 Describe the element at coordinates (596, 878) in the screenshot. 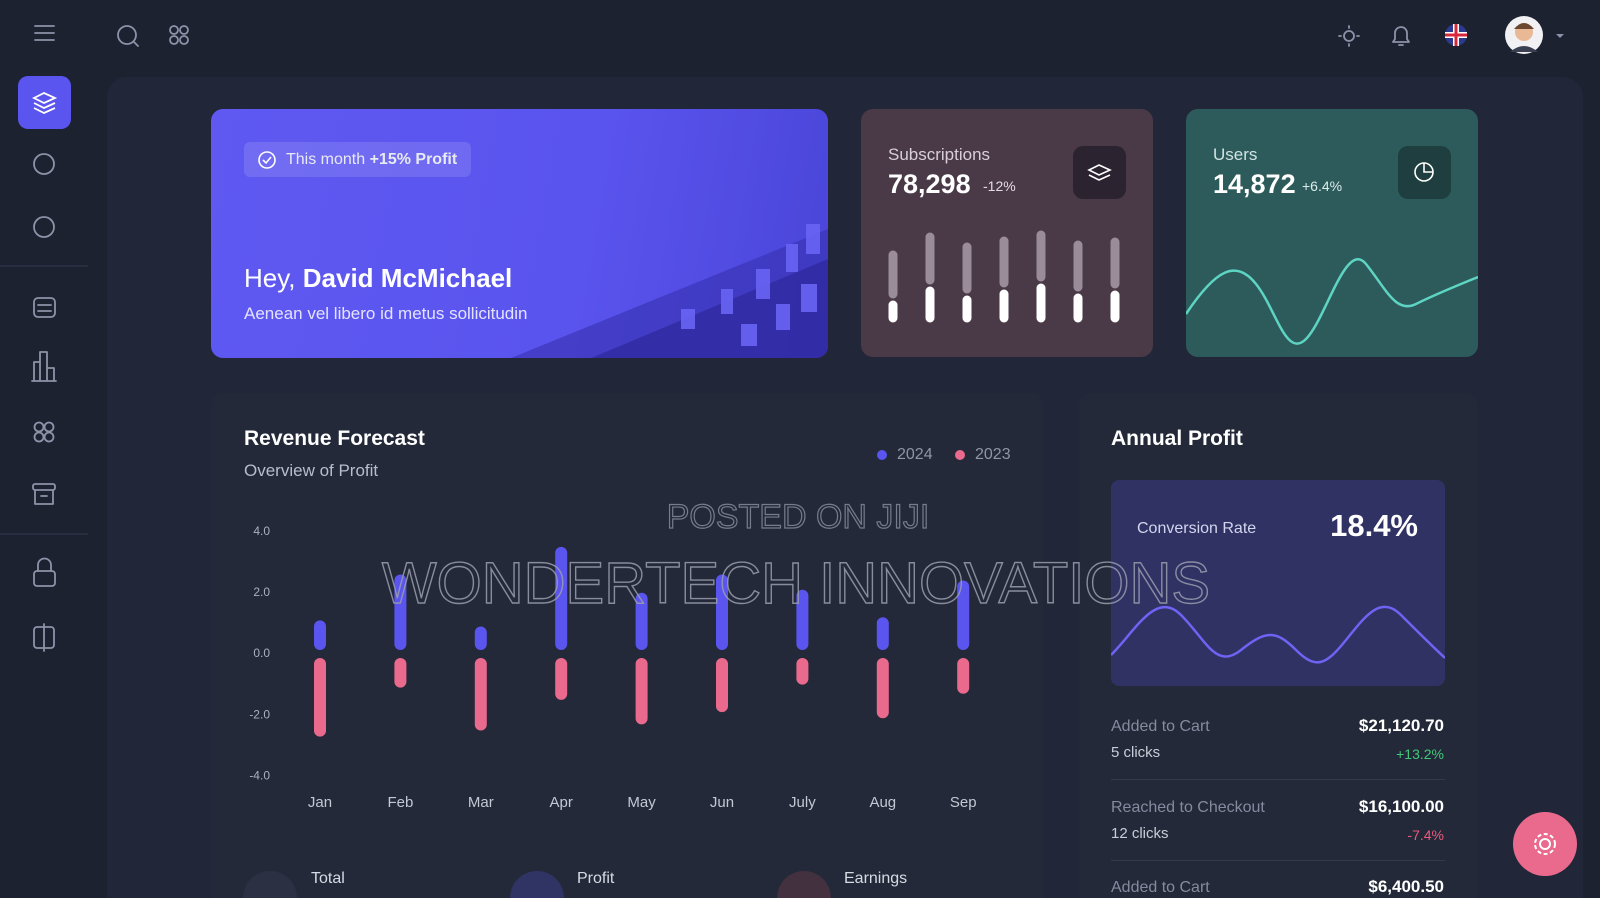

I see `stat-label: Profit` at that location.